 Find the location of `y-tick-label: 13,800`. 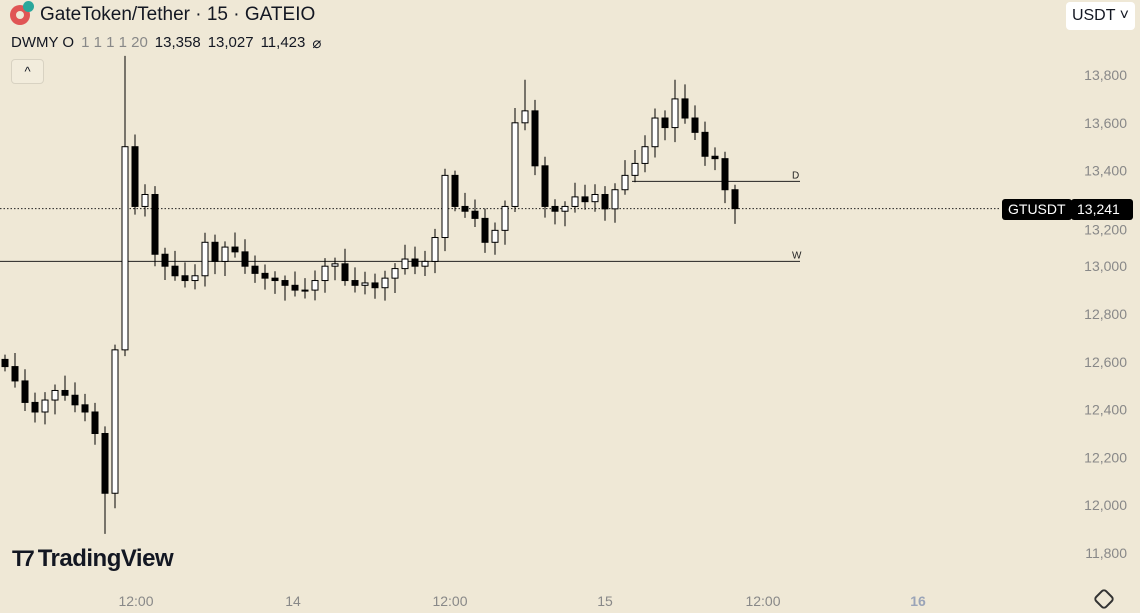

y-tick-label: 13,800 is located at coordinates (1105, 75).